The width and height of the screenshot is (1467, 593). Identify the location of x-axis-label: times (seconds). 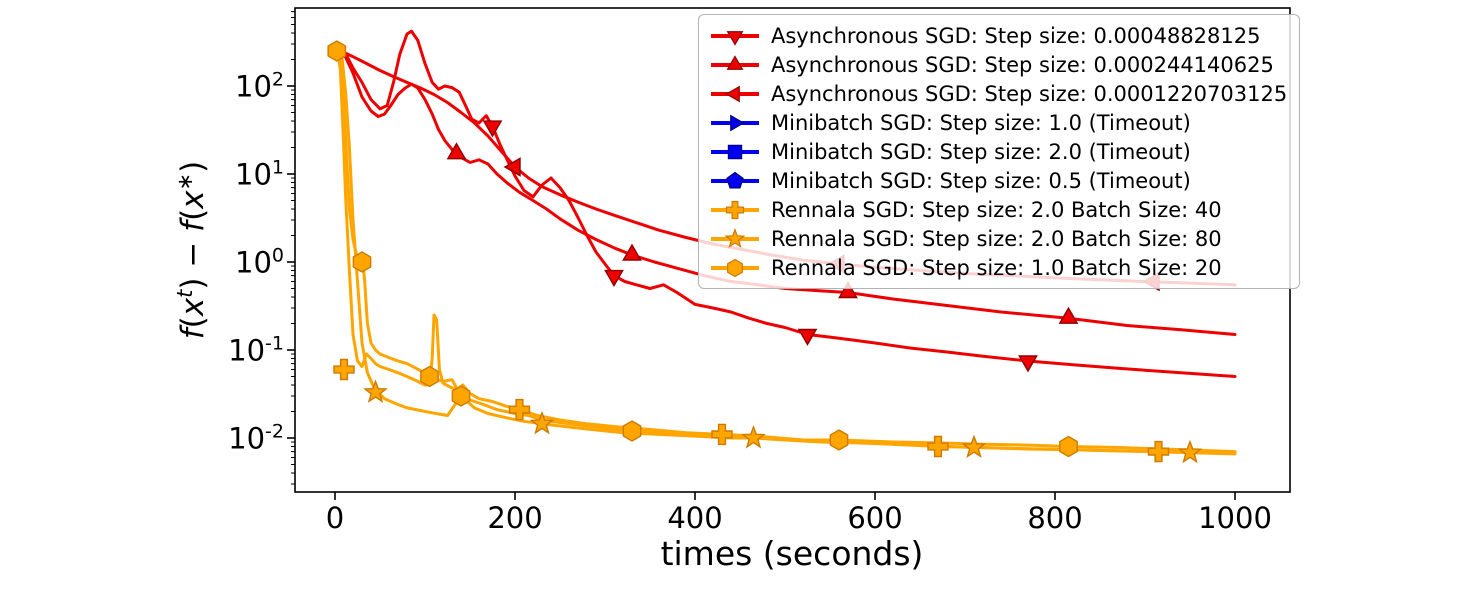
(792, 553).